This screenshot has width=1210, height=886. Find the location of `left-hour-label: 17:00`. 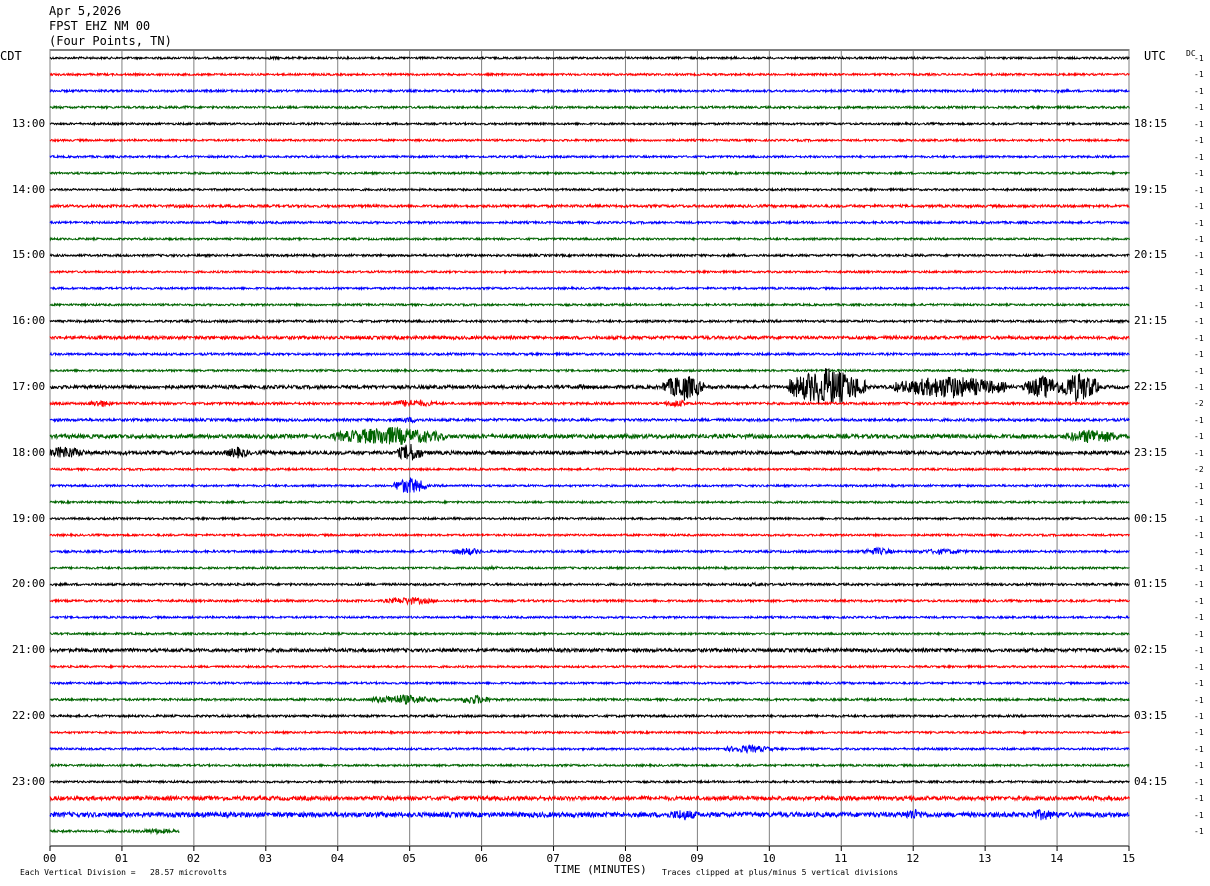

left-hour-label: 17:00 is located at coordinates (29, 386).